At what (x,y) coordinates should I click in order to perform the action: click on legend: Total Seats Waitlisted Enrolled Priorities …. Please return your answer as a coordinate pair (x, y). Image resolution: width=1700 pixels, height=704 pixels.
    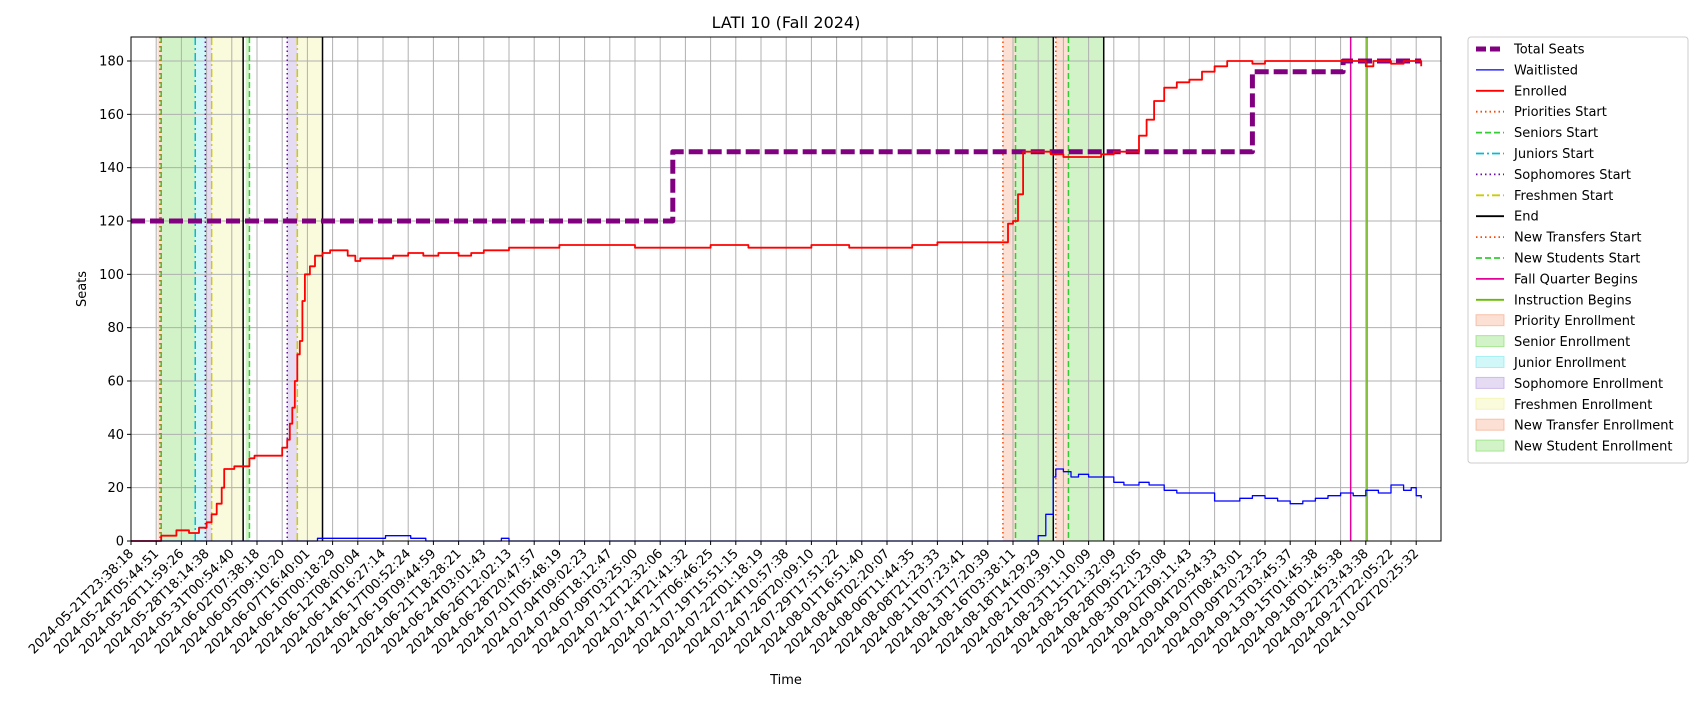
    Looking at the image, I should click on (1578, 250).